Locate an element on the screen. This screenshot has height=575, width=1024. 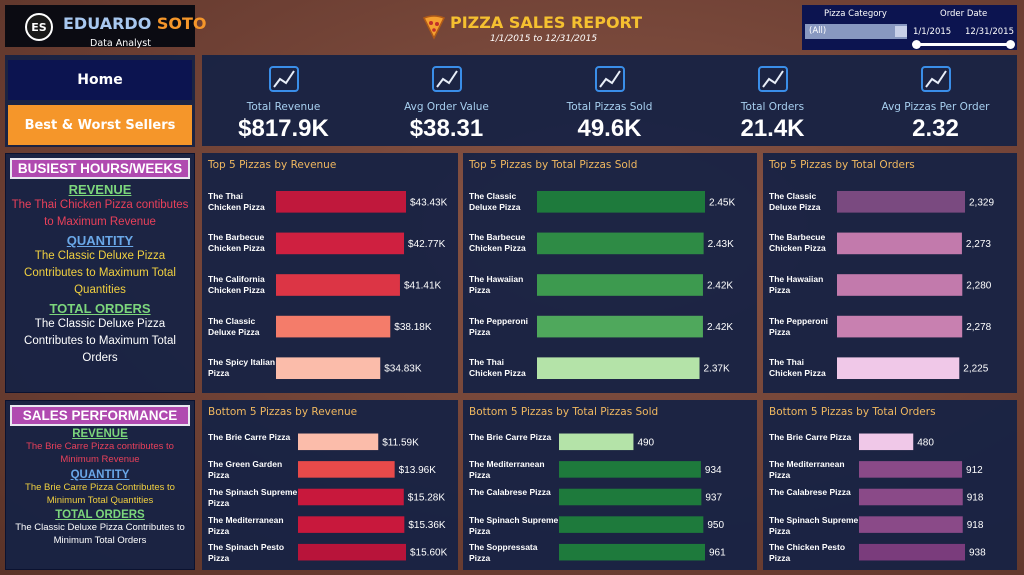
chart: 2,329 2,273 2,280 2,278 2,225 is located at coordinates (915, 285).